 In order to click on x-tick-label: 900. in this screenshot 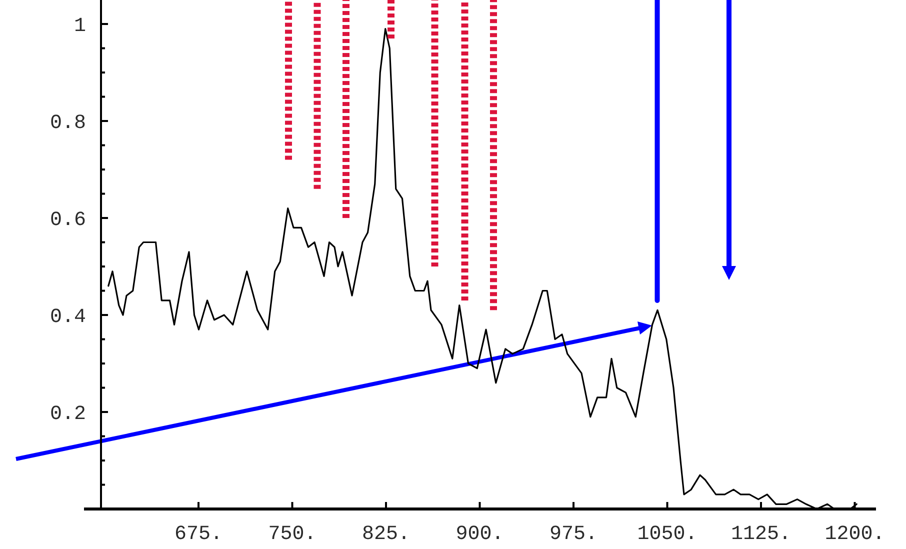, I will do `click(480, 534)`.